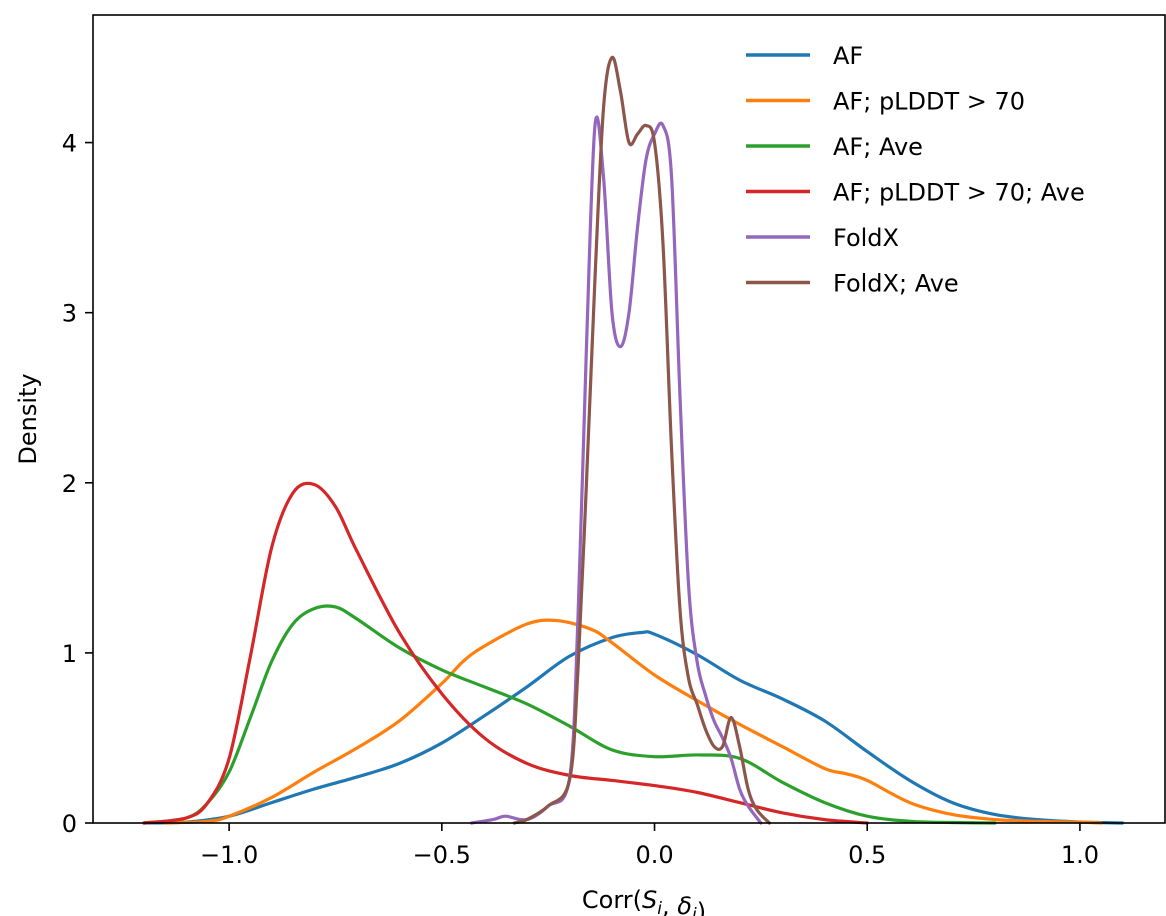  I want to click on legend-label: FoldX; Ave, so click(896, 284).